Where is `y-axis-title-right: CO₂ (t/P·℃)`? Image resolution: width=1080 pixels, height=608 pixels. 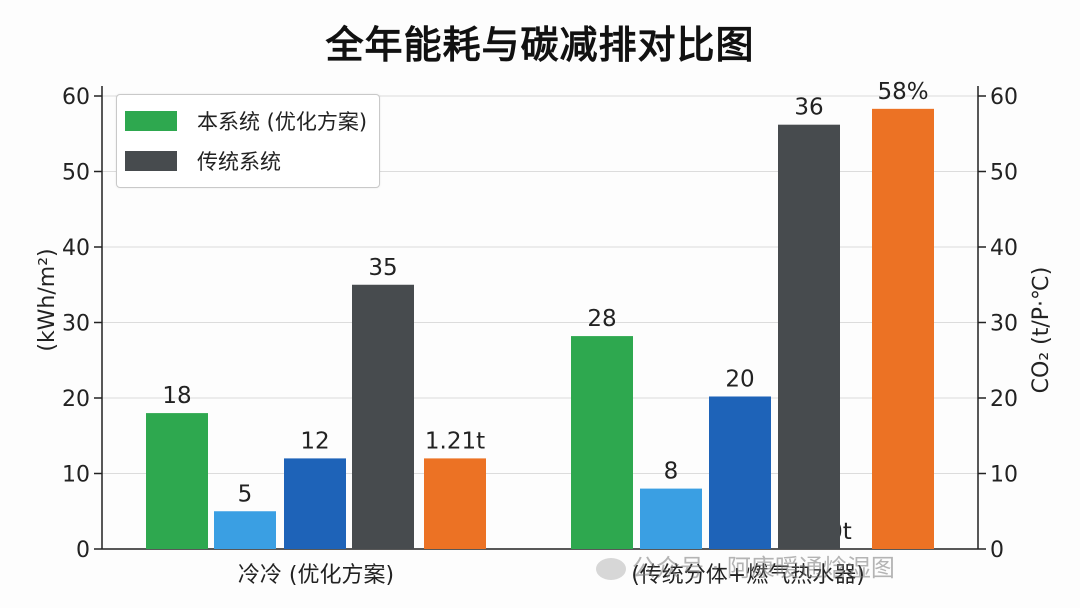 y-axis-title-right: CO₂ (t/P·℃) is located at coordinates (1041, 330).